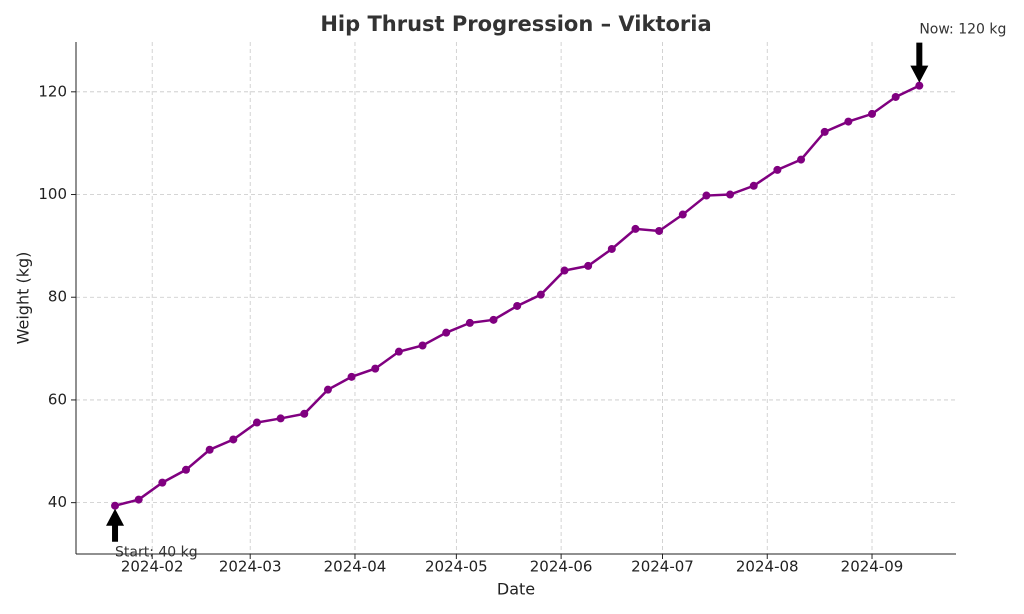  I want to click on x-tick-label: 2024-06, so click(561, 567).